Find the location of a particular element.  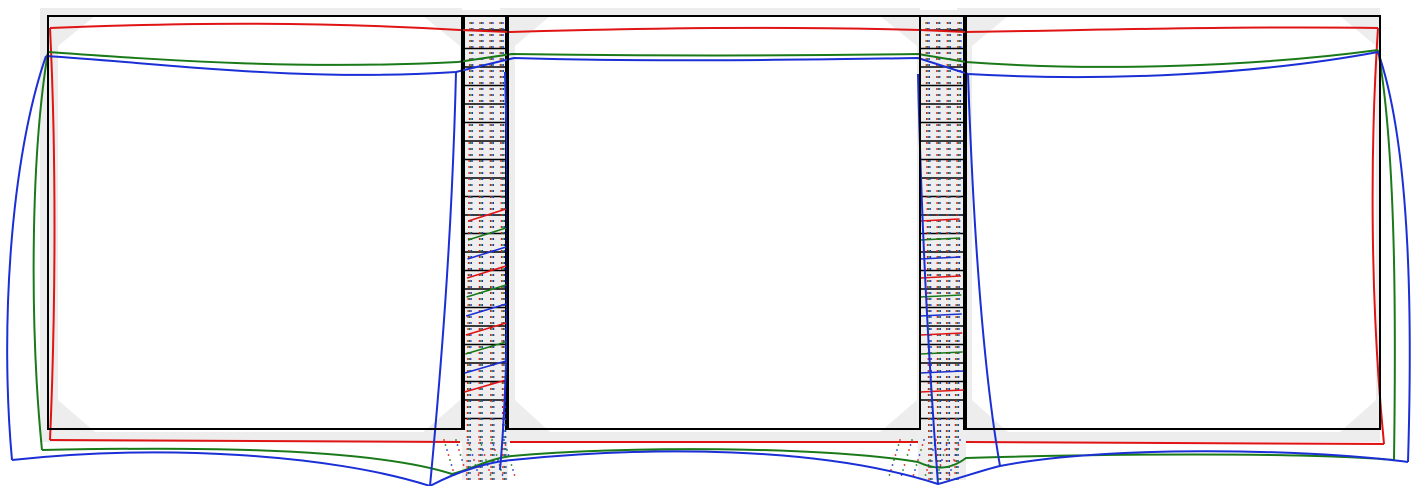

green-top-edge is located at coordinates (713, 58).